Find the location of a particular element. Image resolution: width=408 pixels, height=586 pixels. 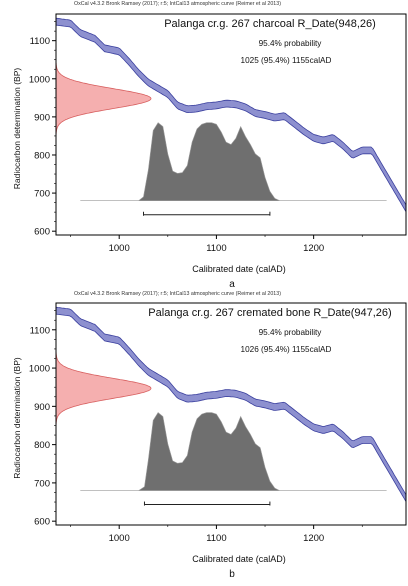

range-label: 1026 (95.4%) 1155calAD is located at coordinates (286, 349).